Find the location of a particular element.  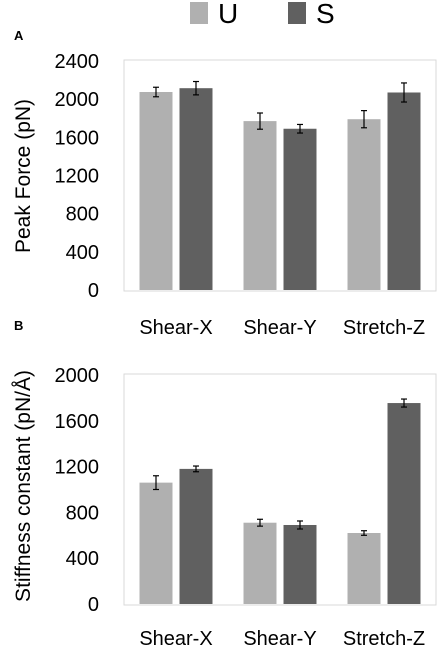

panel-b-y-tick-label: 0 is located at coordinates (93, 605).